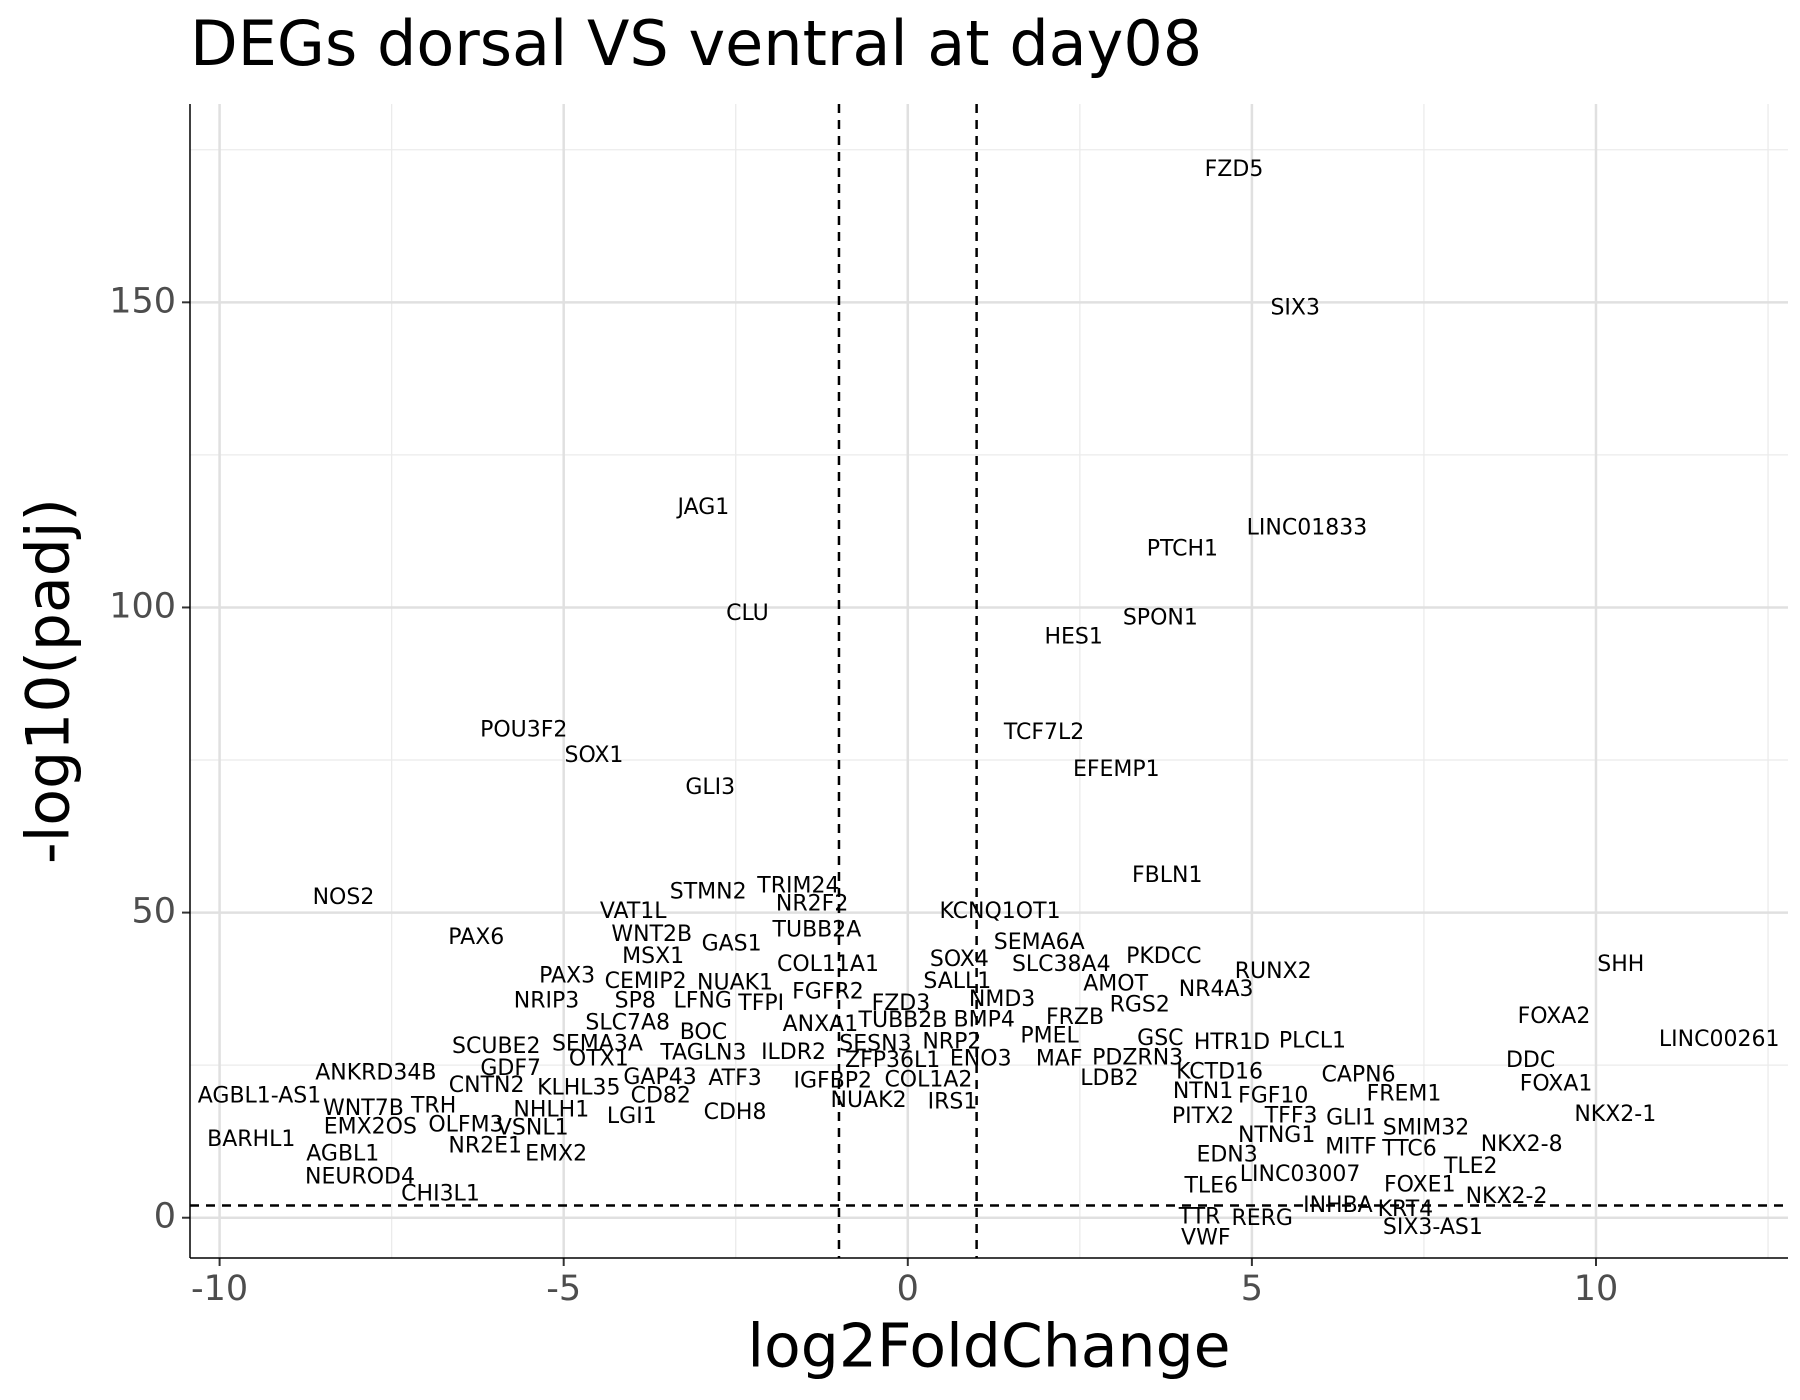 This screenshot has height=1400, width=1800. What do you see at coordinates (708, 891) in the screenshot?
I see `gene-label: STMN2` at bounding box center [708, 891].